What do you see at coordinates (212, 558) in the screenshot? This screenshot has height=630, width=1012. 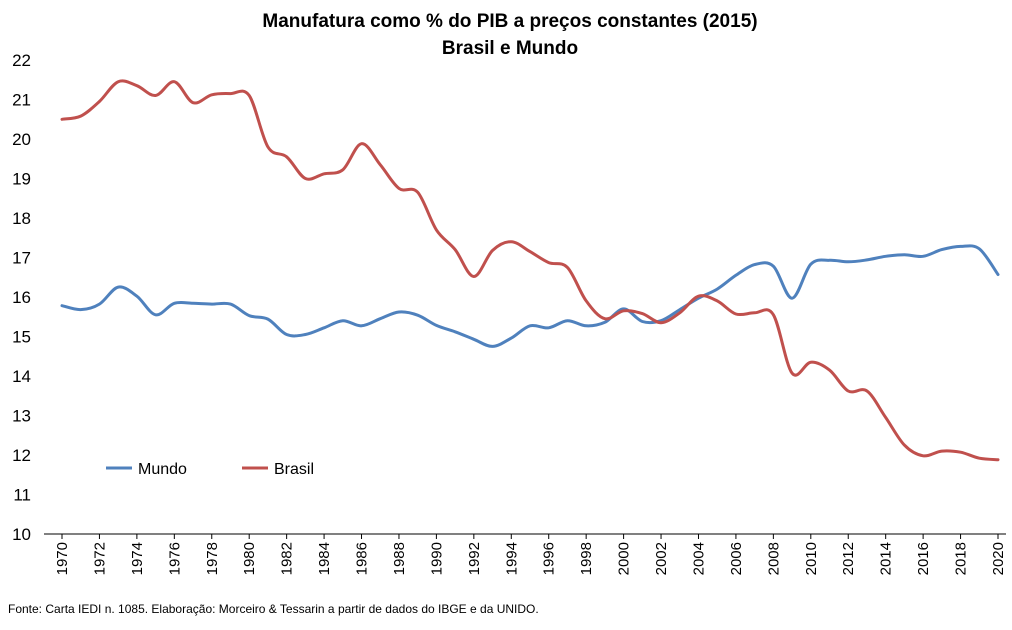 I see `x-tick-label: 1978` at bounding box center [212, 558].